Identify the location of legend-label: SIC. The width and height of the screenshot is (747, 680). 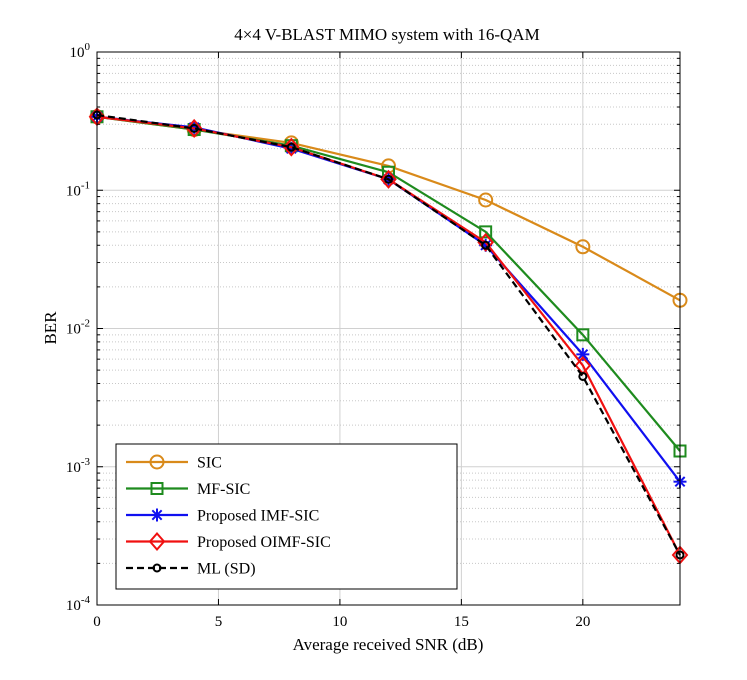
(209, 463).